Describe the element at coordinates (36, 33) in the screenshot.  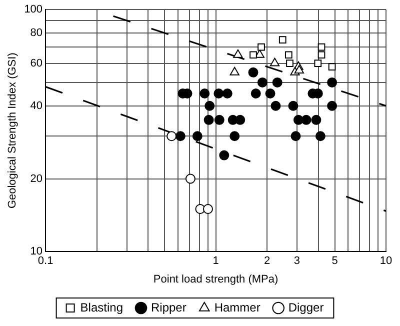
I see `y-tick-label: 80` at that location.